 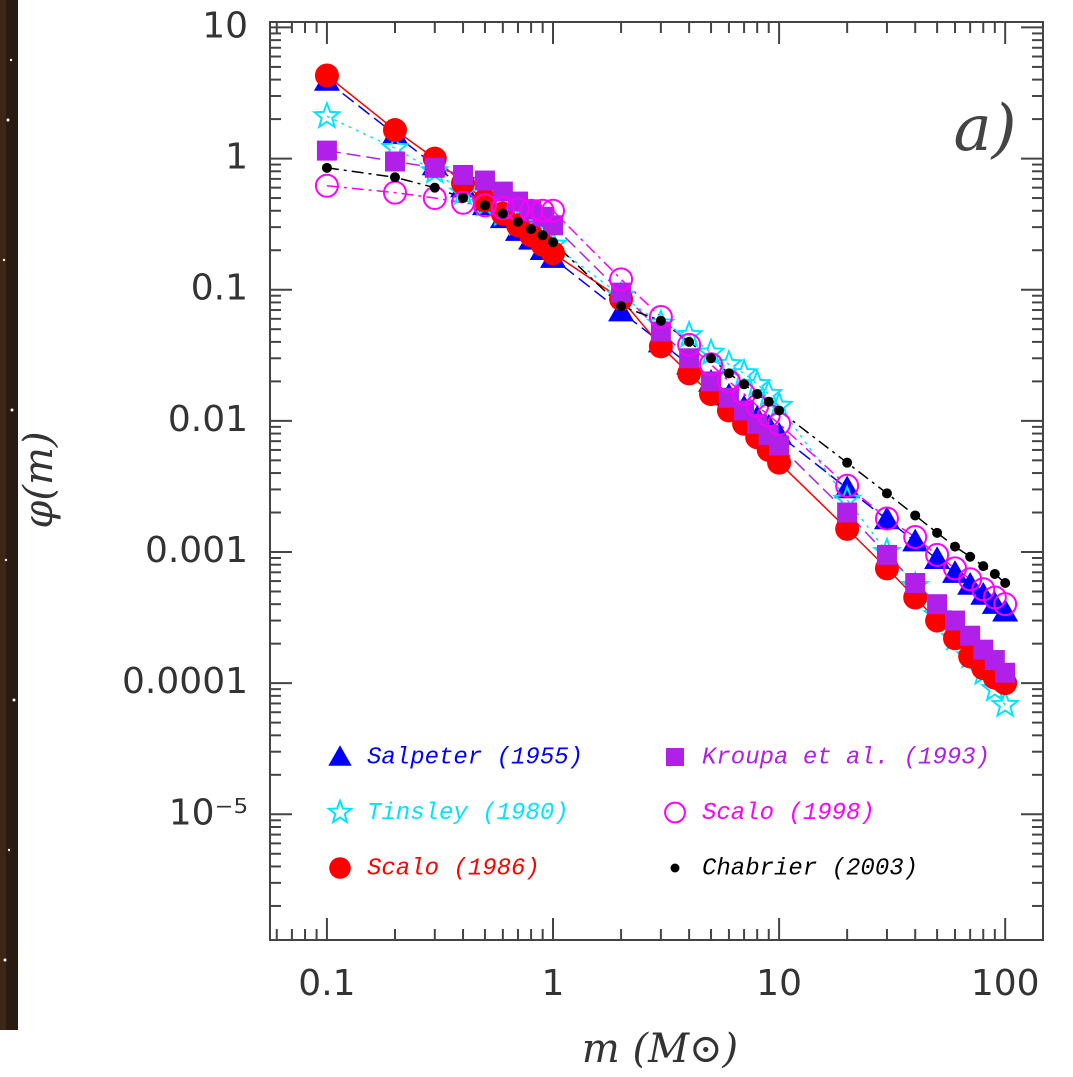 I want to click on x-axis-title: m (M⊙), so click(x=660, y=1049).